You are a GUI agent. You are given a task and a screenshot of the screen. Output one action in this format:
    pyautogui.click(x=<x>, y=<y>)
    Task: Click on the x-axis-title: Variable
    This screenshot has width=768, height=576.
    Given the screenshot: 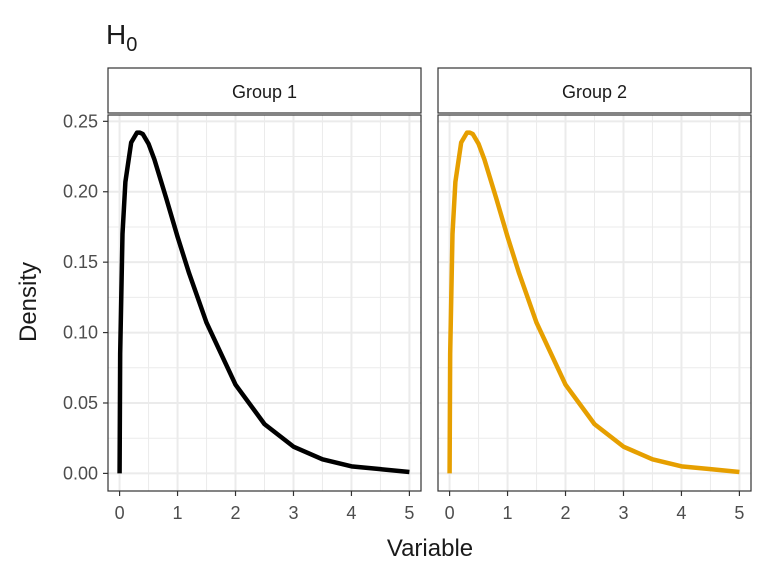 What is the action you would take?
    pyautogui.click(x=430, y=548)
    